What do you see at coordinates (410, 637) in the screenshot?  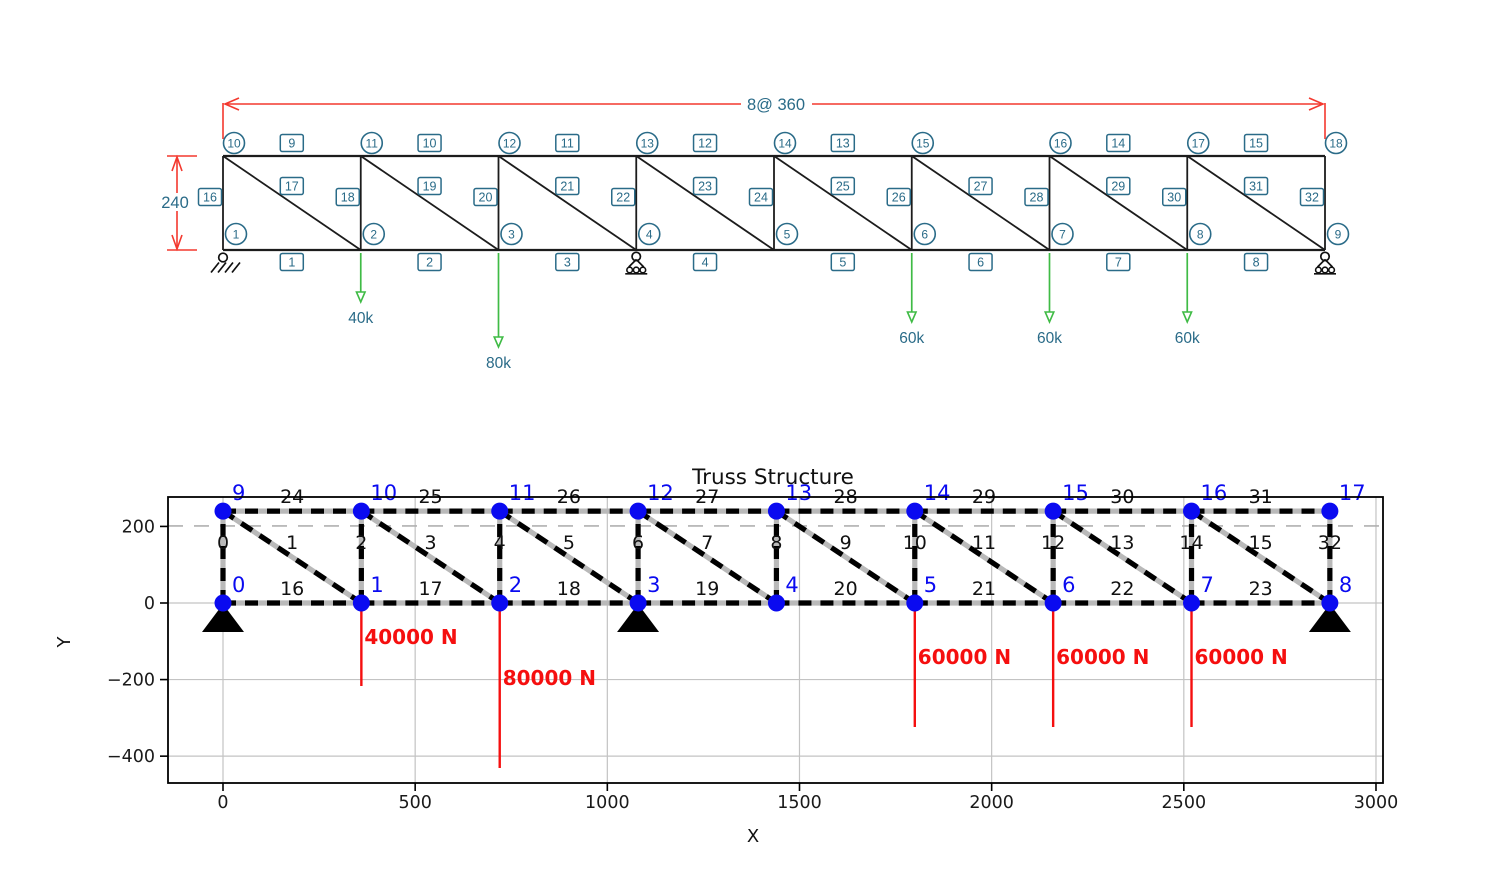 I see `load-value-label: 40000 N` at bounding box center [410, 637].